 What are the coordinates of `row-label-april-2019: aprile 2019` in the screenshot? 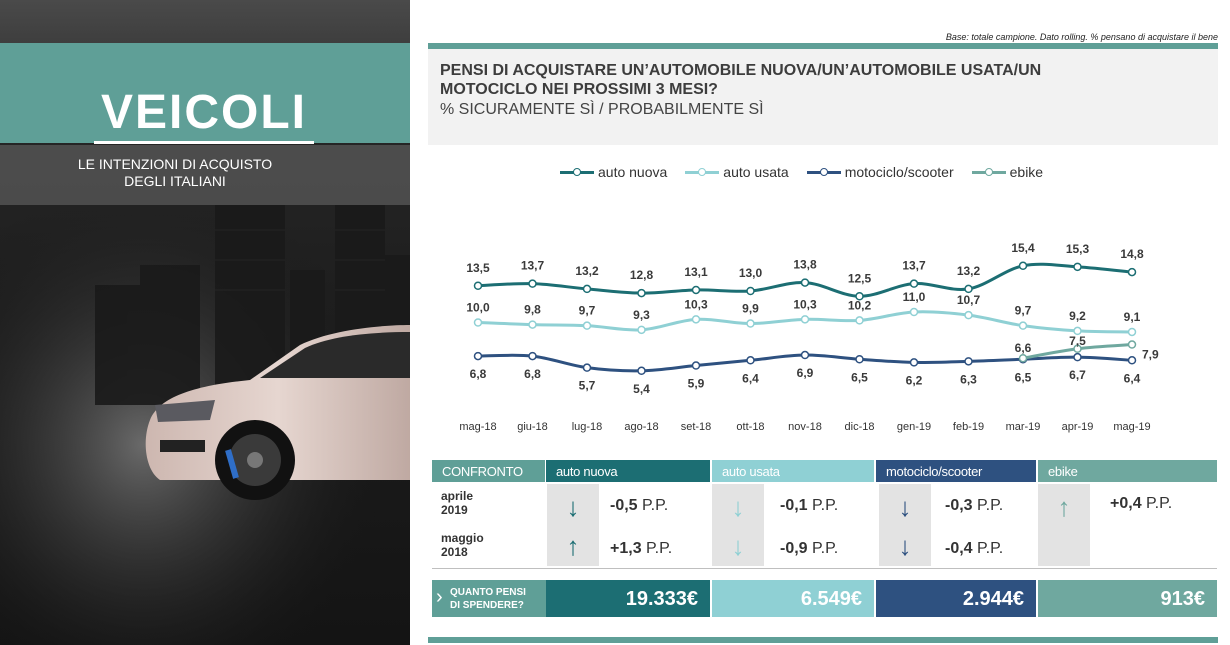 It's located at (457, 503).